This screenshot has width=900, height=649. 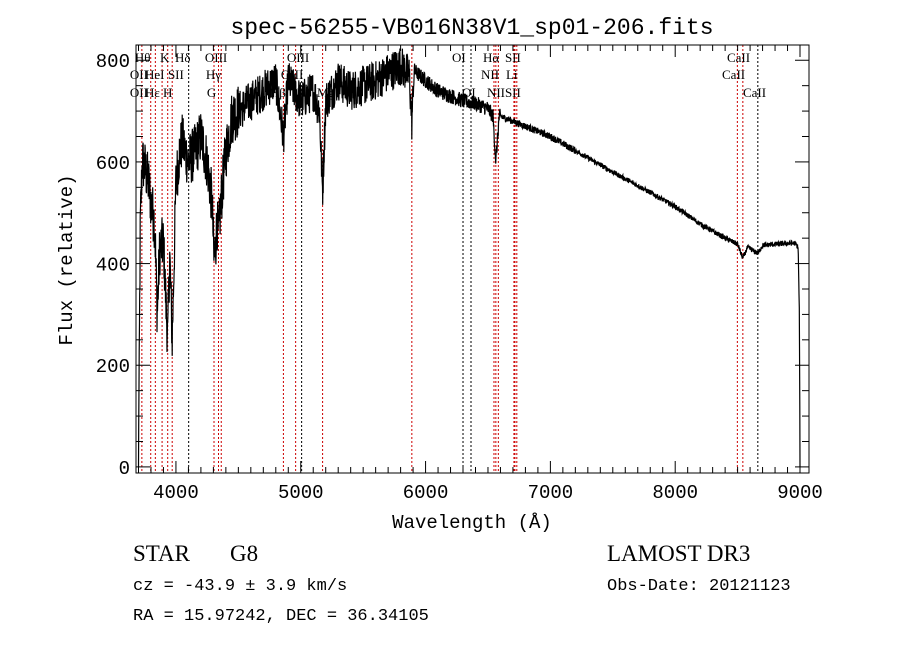 What do you see at coordinates (124, 469) in the screenshot?
I see `y-tick-label: 0` at bounding box center [124, 469].